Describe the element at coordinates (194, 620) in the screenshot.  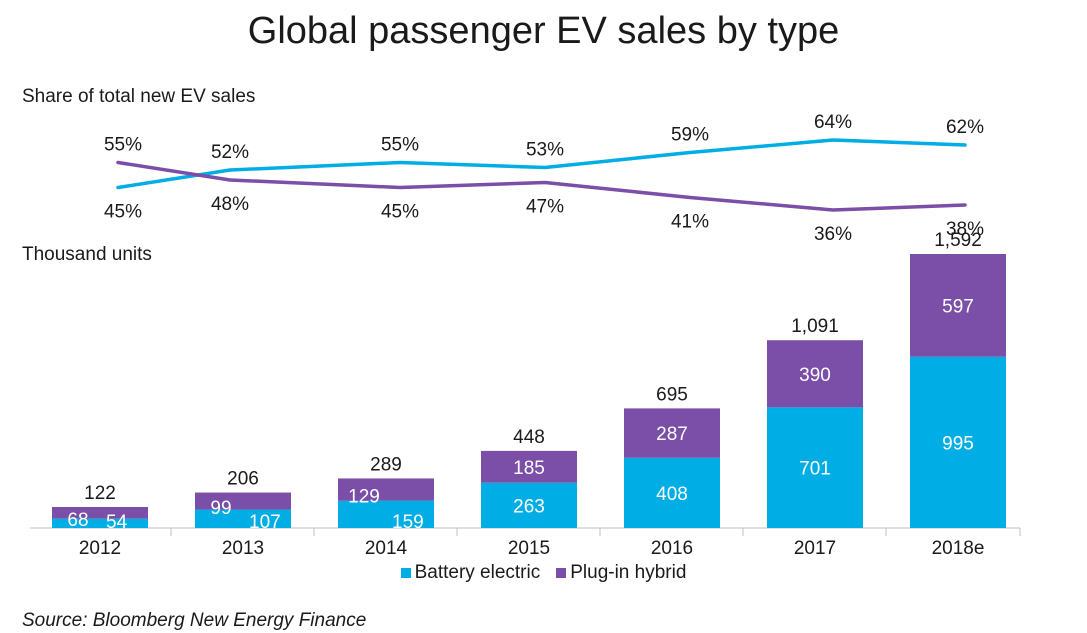
I see `source-note: Source: Bloomberg New Energy Finance` at that location.